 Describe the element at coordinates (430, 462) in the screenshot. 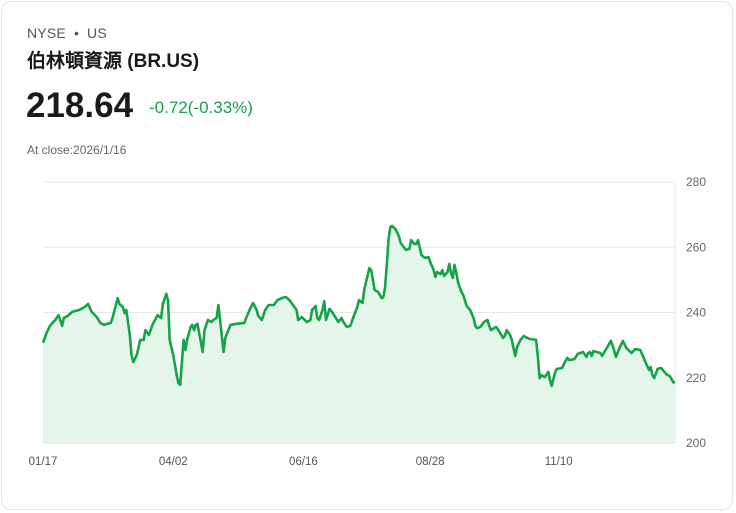

I see `x-tick-label: 08/28` at that location.